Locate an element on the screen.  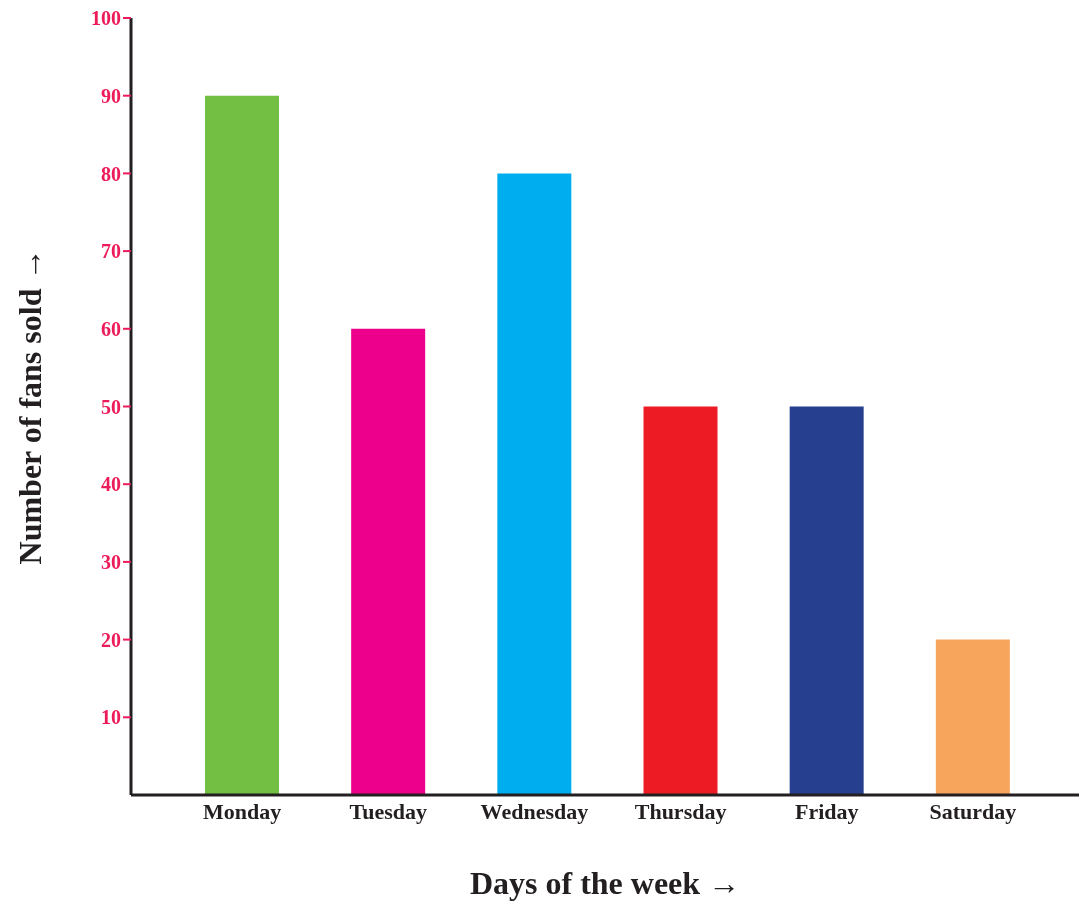
y-tick-label: 30 is located at coordinates (111, 562).